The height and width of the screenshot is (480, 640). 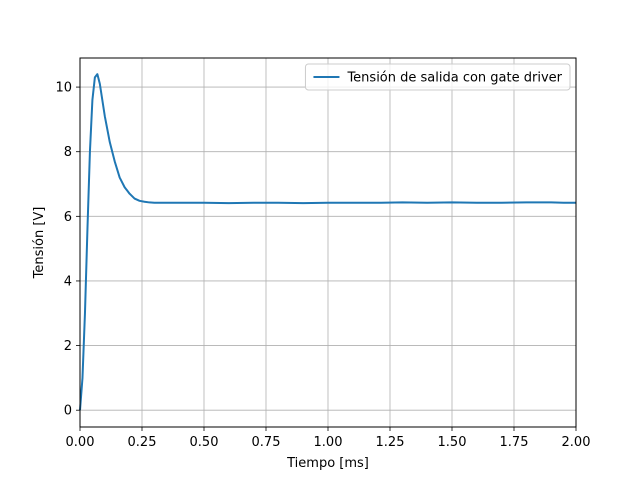 I want to click on y-tick-label: 8, so click(x=68, y=152).